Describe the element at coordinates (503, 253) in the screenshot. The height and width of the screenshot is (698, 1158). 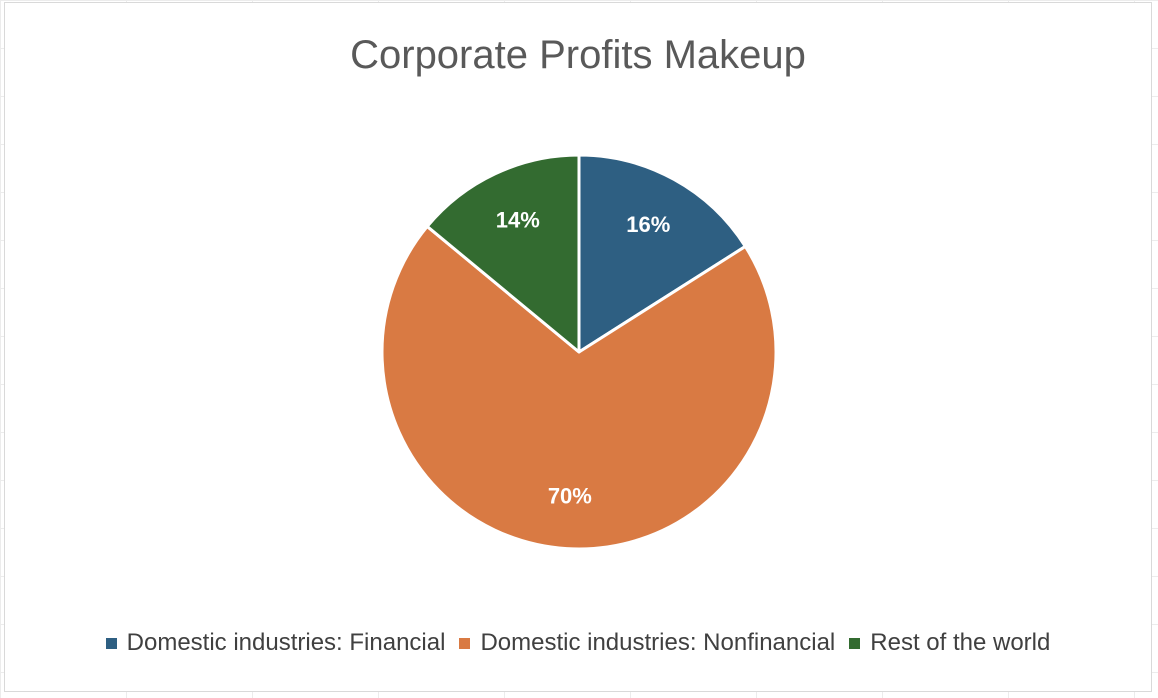
I see `pie-slice-rest-of-world` at that location.